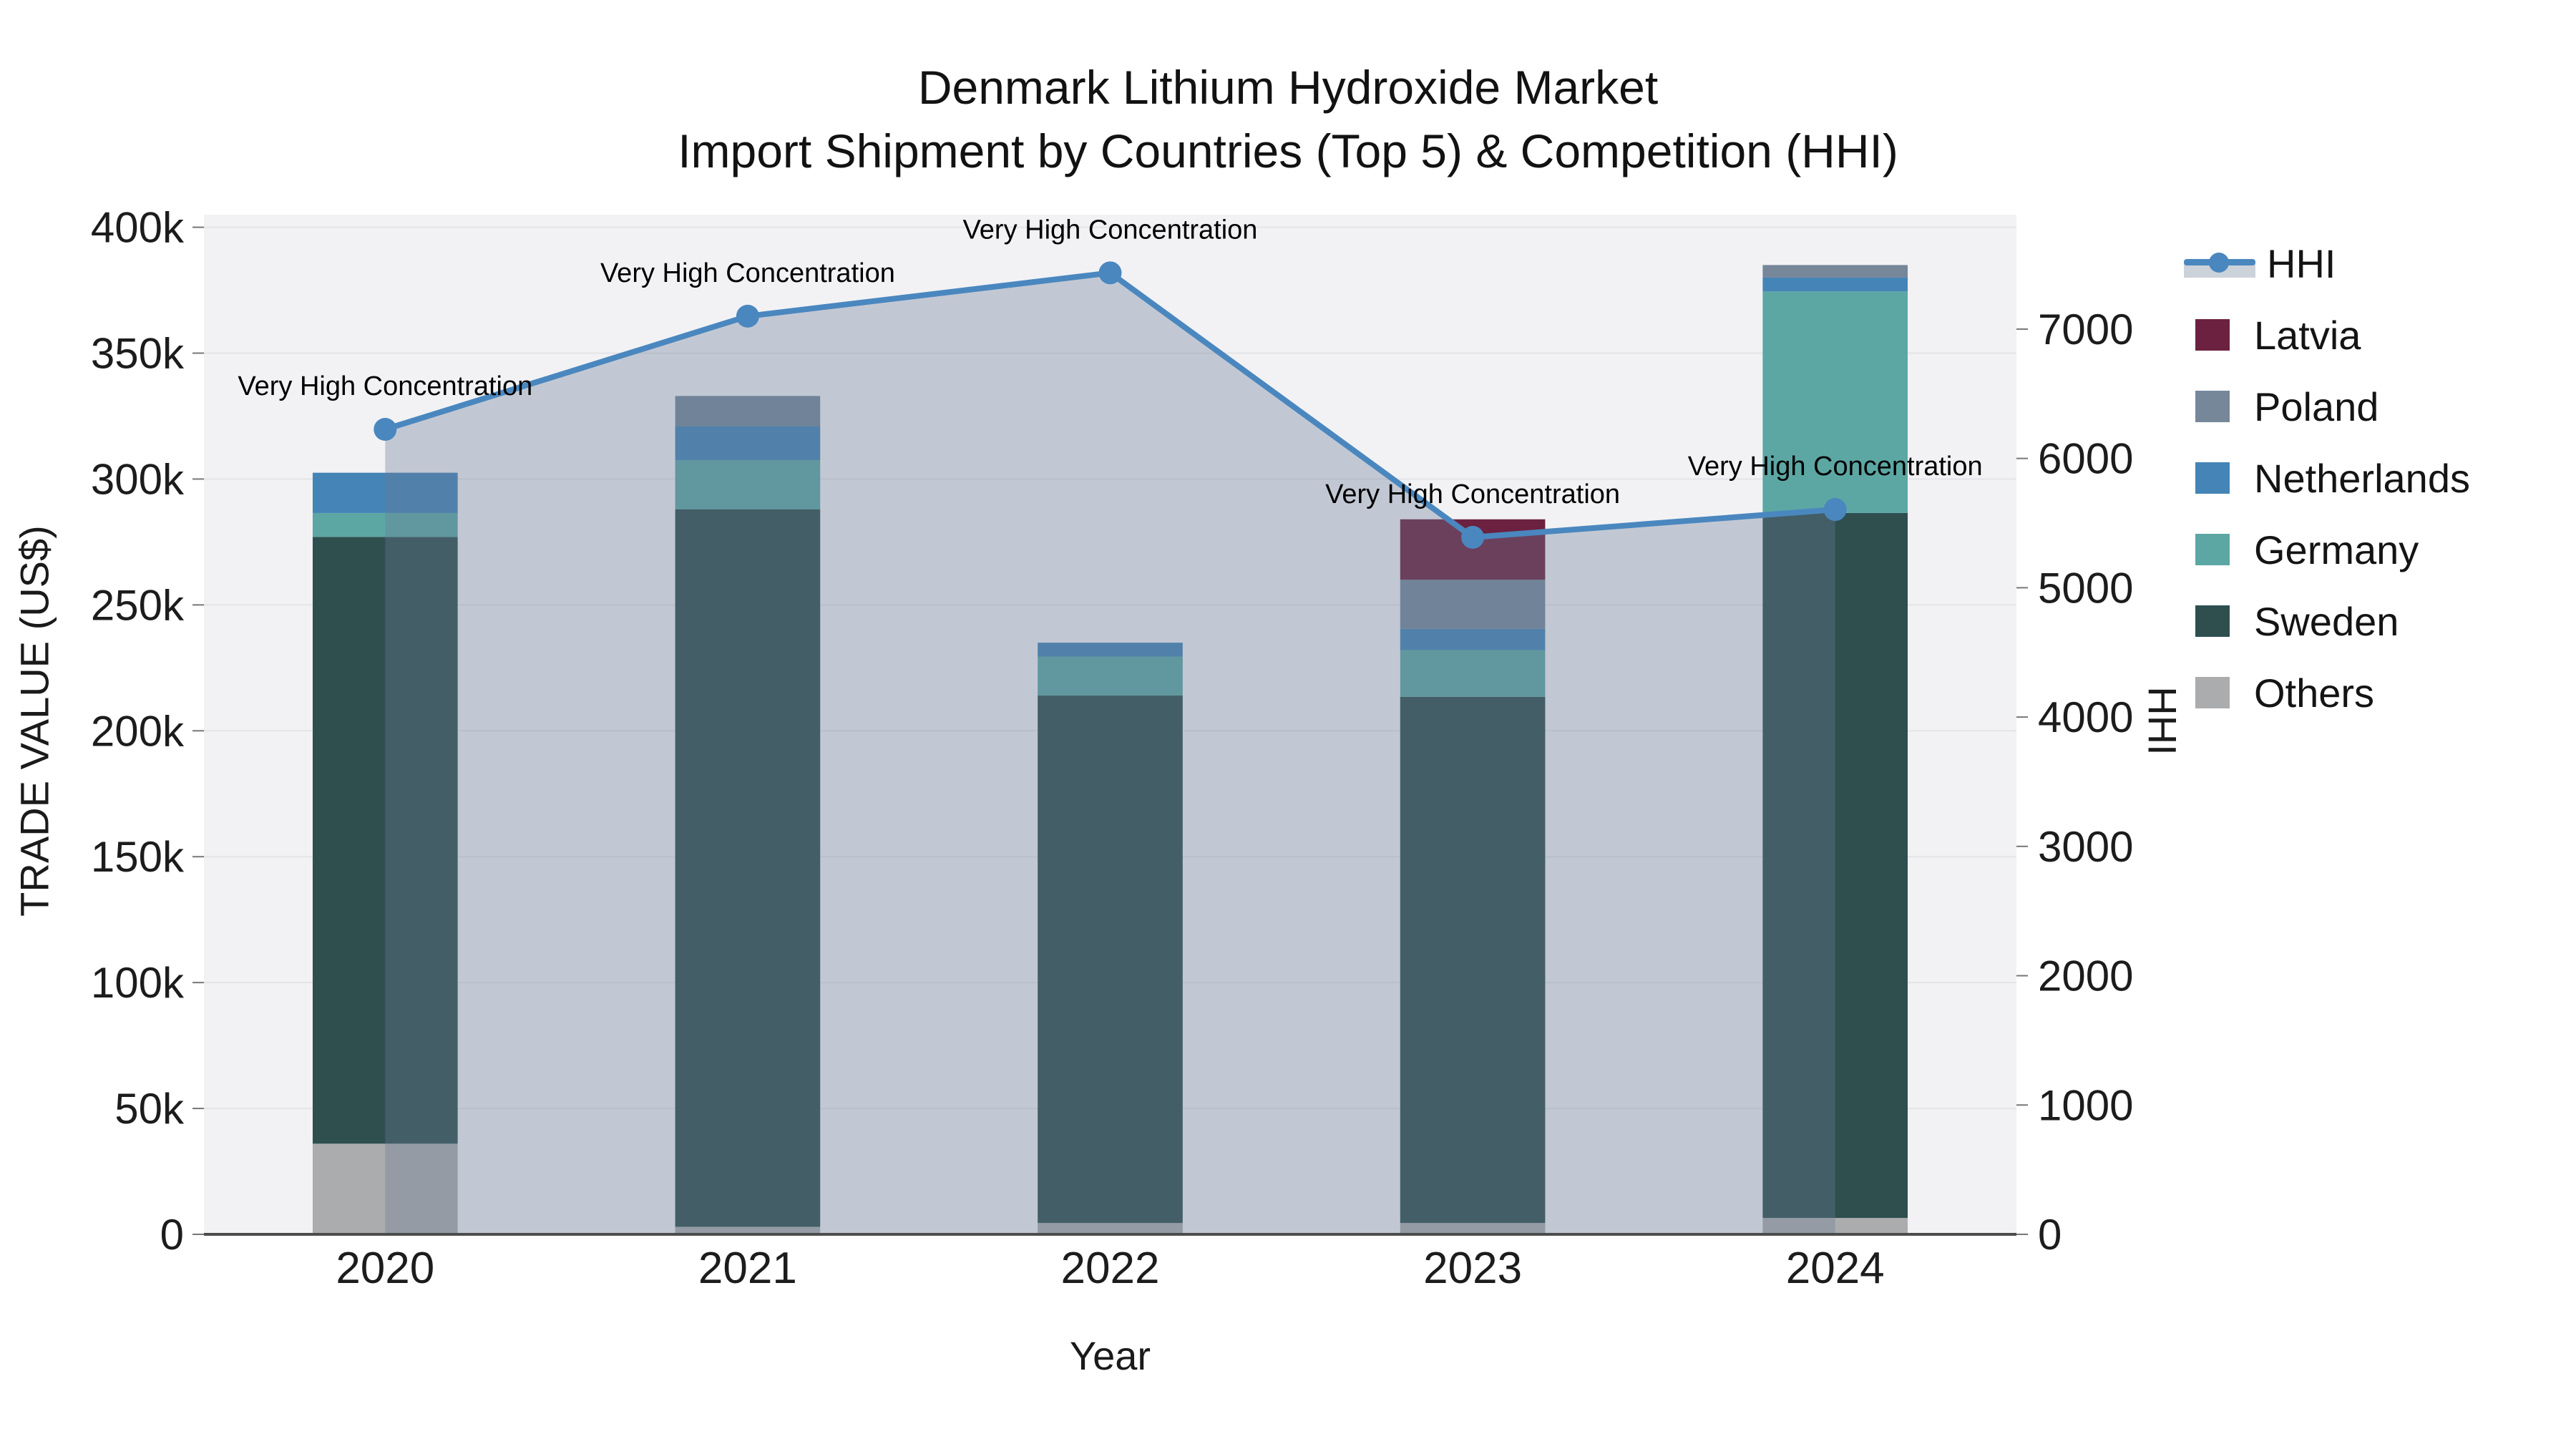 Image resolution: width=2576 pixels, height=1449 pixels. Describe the element at coordinates (138, 354) in the screenshot. I see `y-left-tick-label: 350k` at that location.